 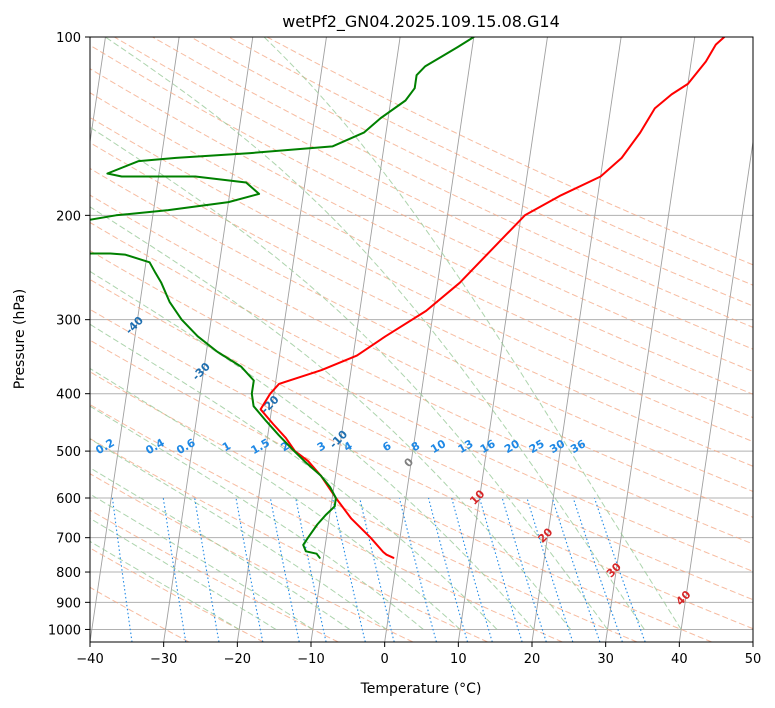 What do you see at coordinates (68, 499) in the screenshot?
I see `y-tick-label: 600` at bounding box center [68, 499].